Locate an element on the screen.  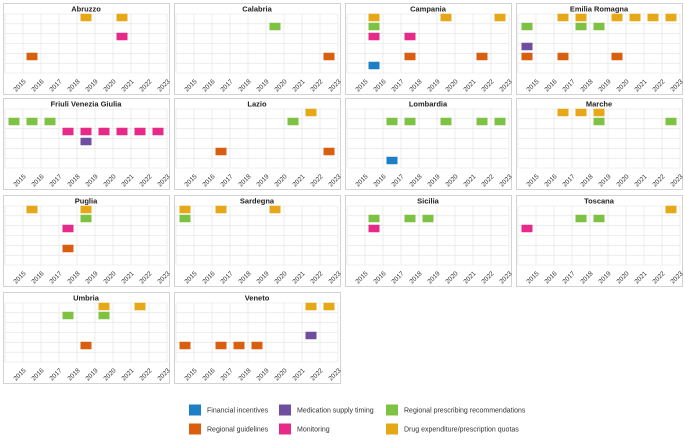
event-mark-emilia-romagna-2015-prescribing is located at coordinates (527, 26).